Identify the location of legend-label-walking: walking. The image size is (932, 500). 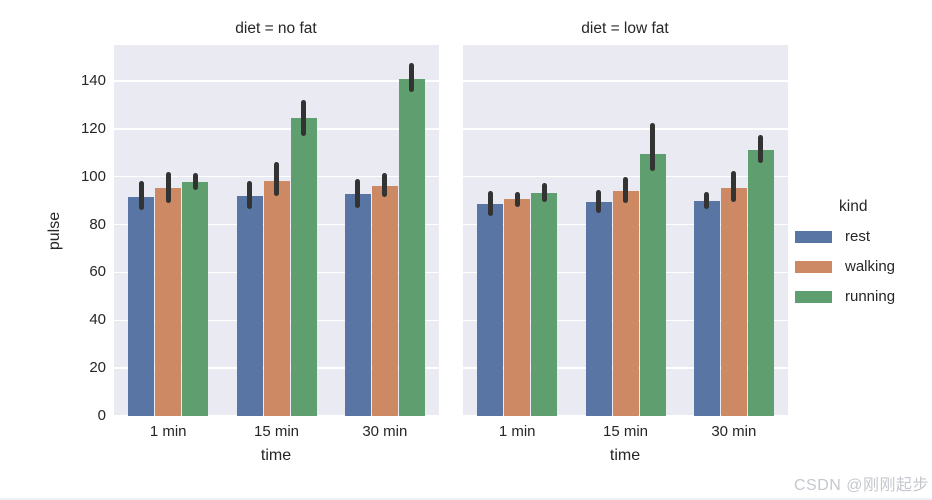
(870, 266).